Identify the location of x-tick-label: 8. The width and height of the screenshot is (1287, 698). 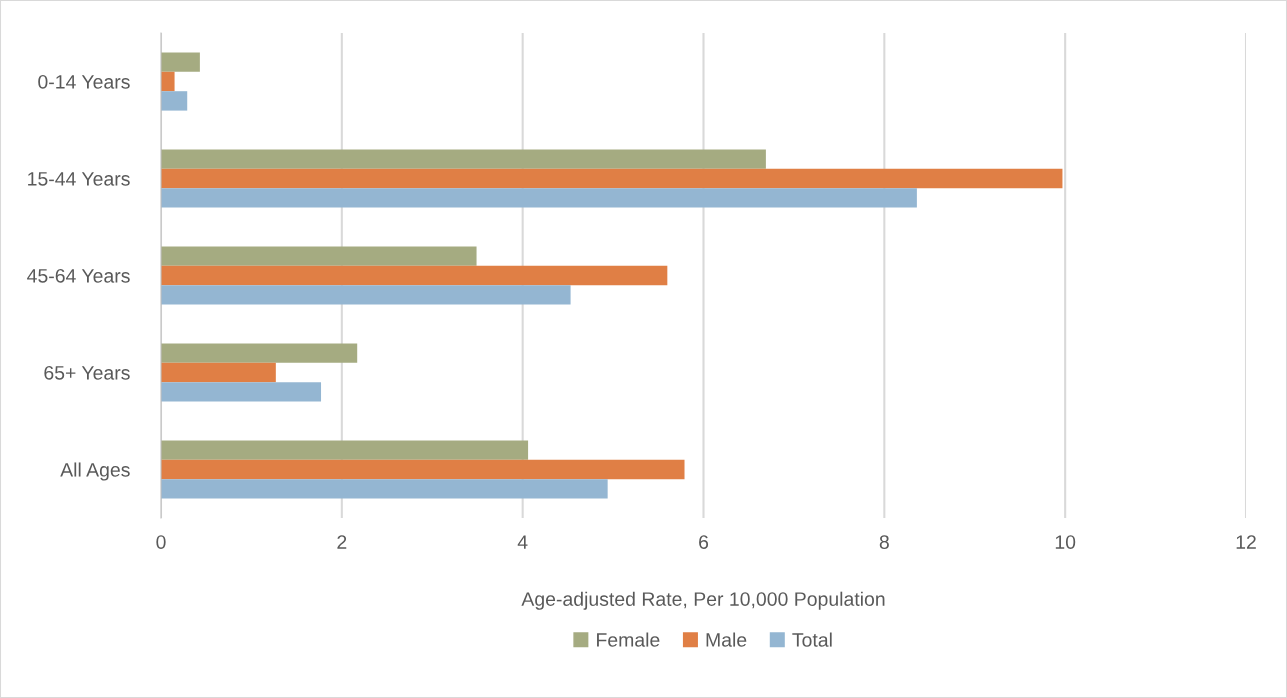
(884, 542).